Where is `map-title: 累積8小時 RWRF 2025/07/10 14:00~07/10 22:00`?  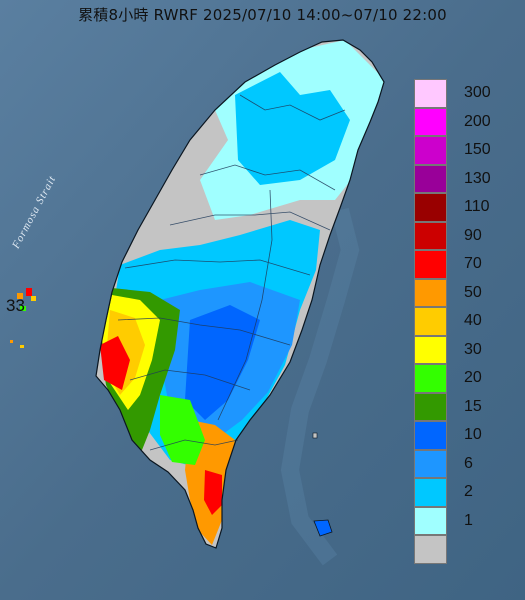 map-title: 累積8小時 RWRF 2025/07/10 14:00~07/10 22:00 is located at coordinates (262, 15).